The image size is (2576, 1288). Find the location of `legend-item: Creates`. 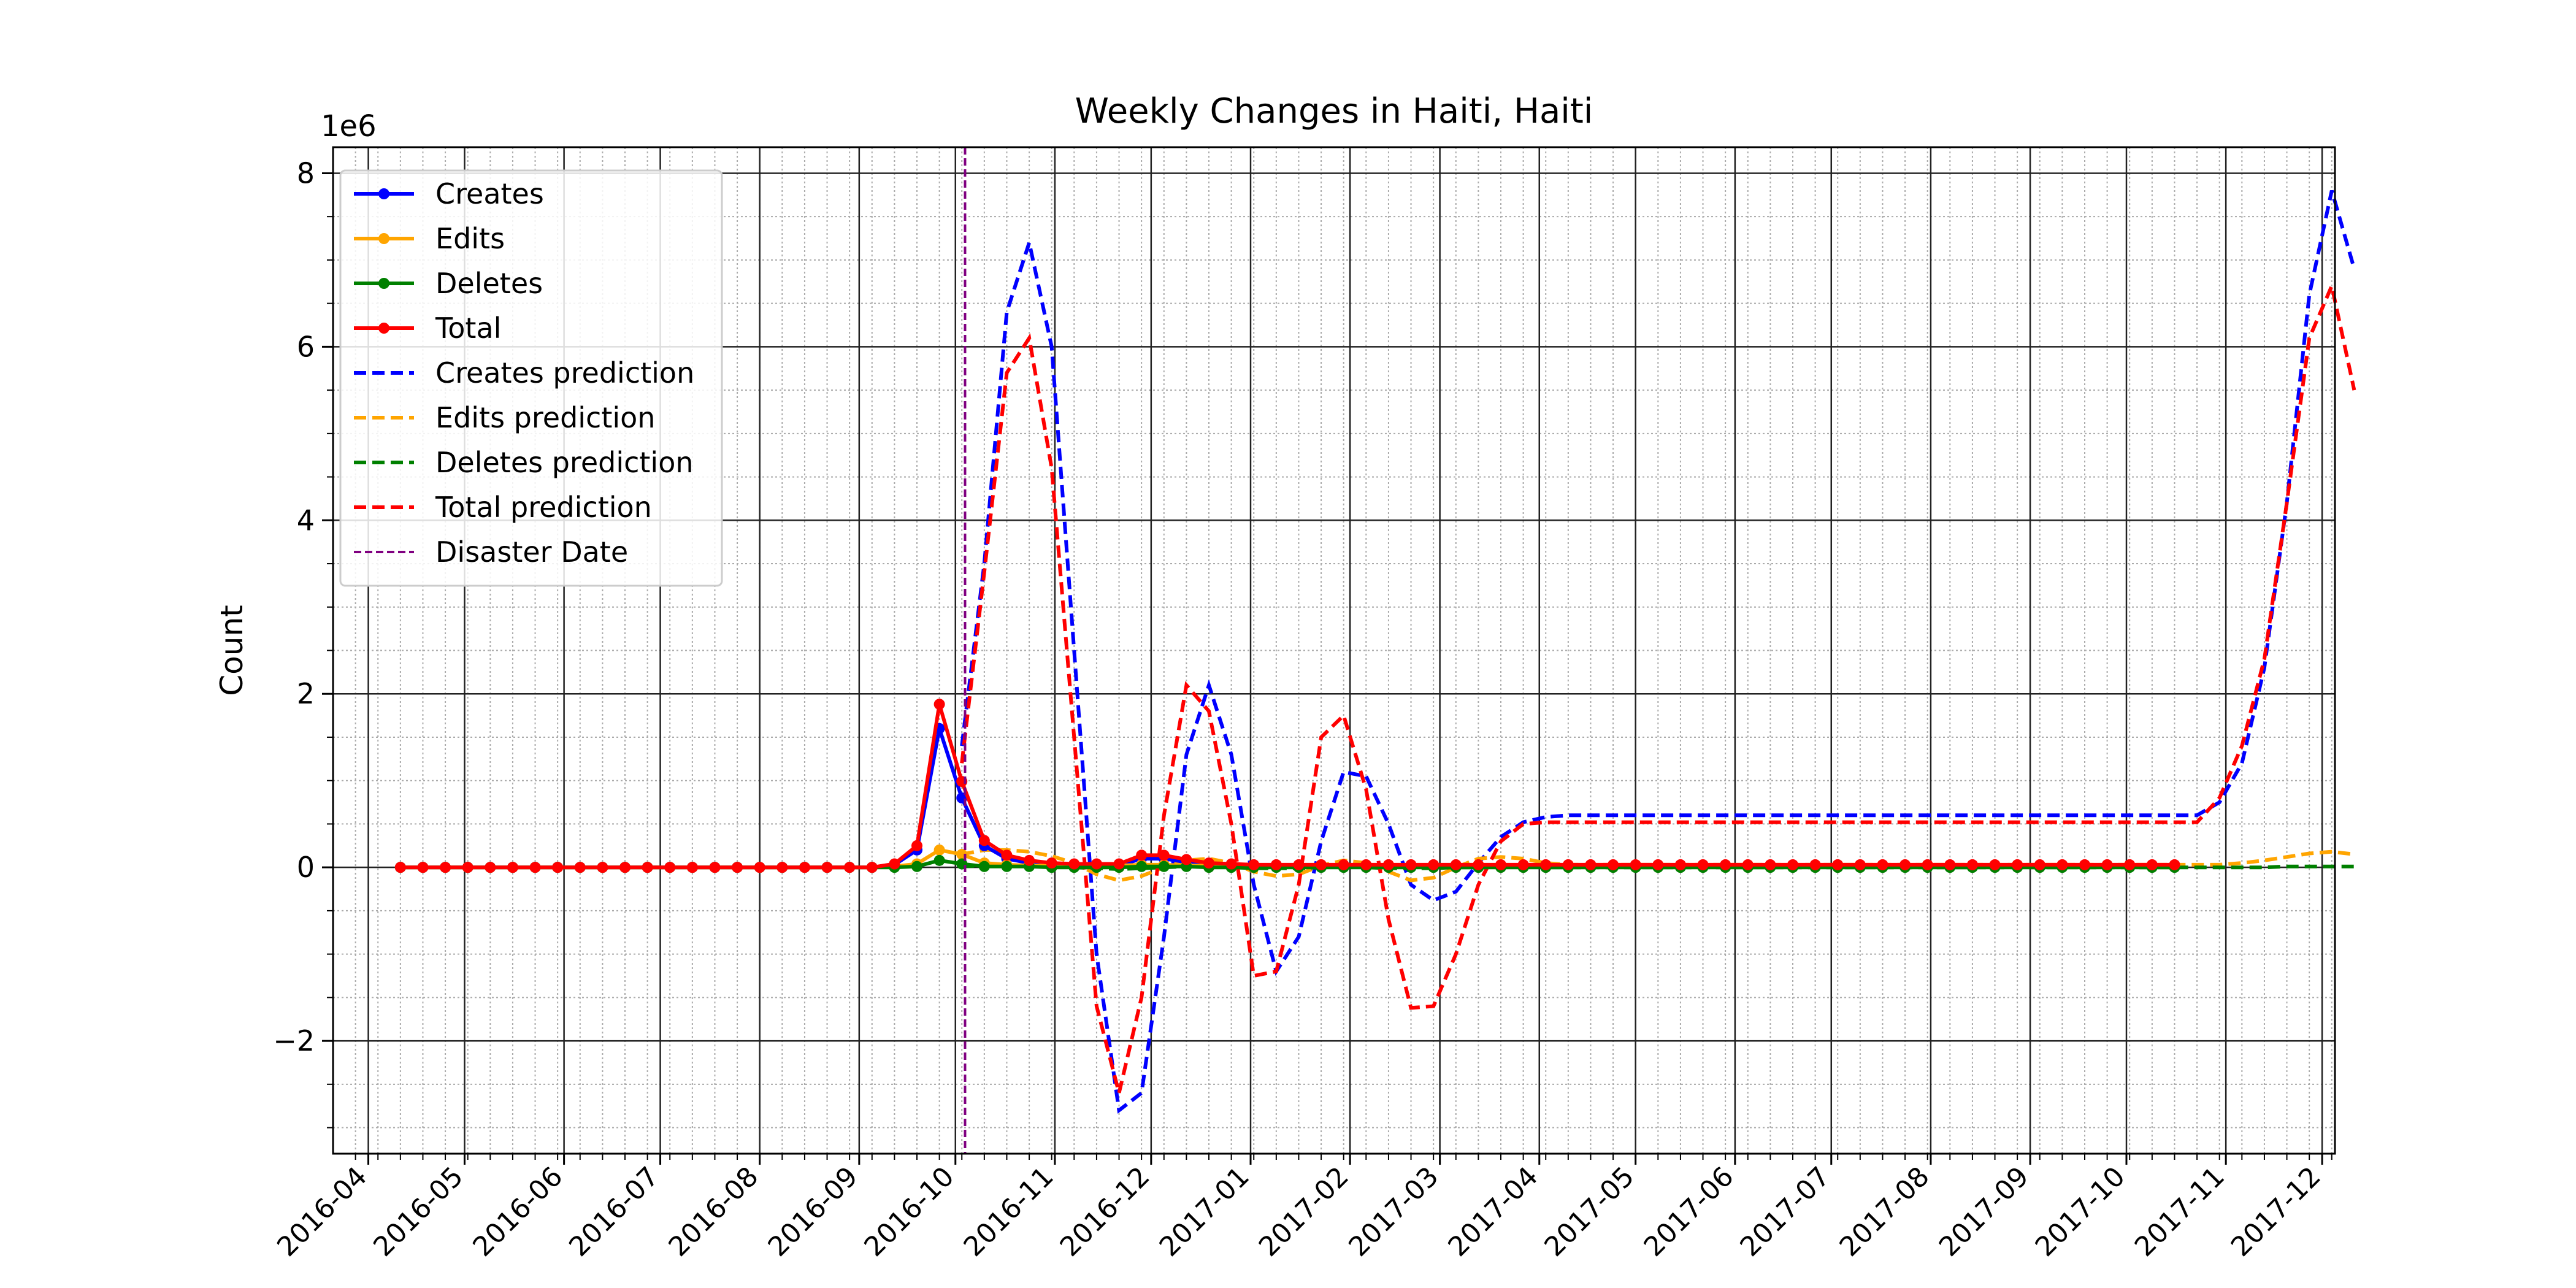

legend-item: Creates is located at coordinates (449, 193).